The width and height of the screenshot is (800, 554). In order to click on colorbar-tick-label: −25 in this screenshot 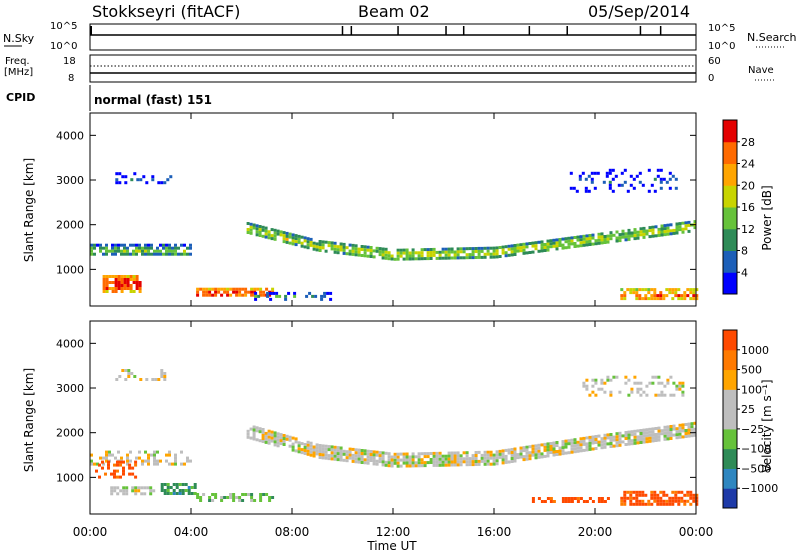, I will do `click(752, 429)`.